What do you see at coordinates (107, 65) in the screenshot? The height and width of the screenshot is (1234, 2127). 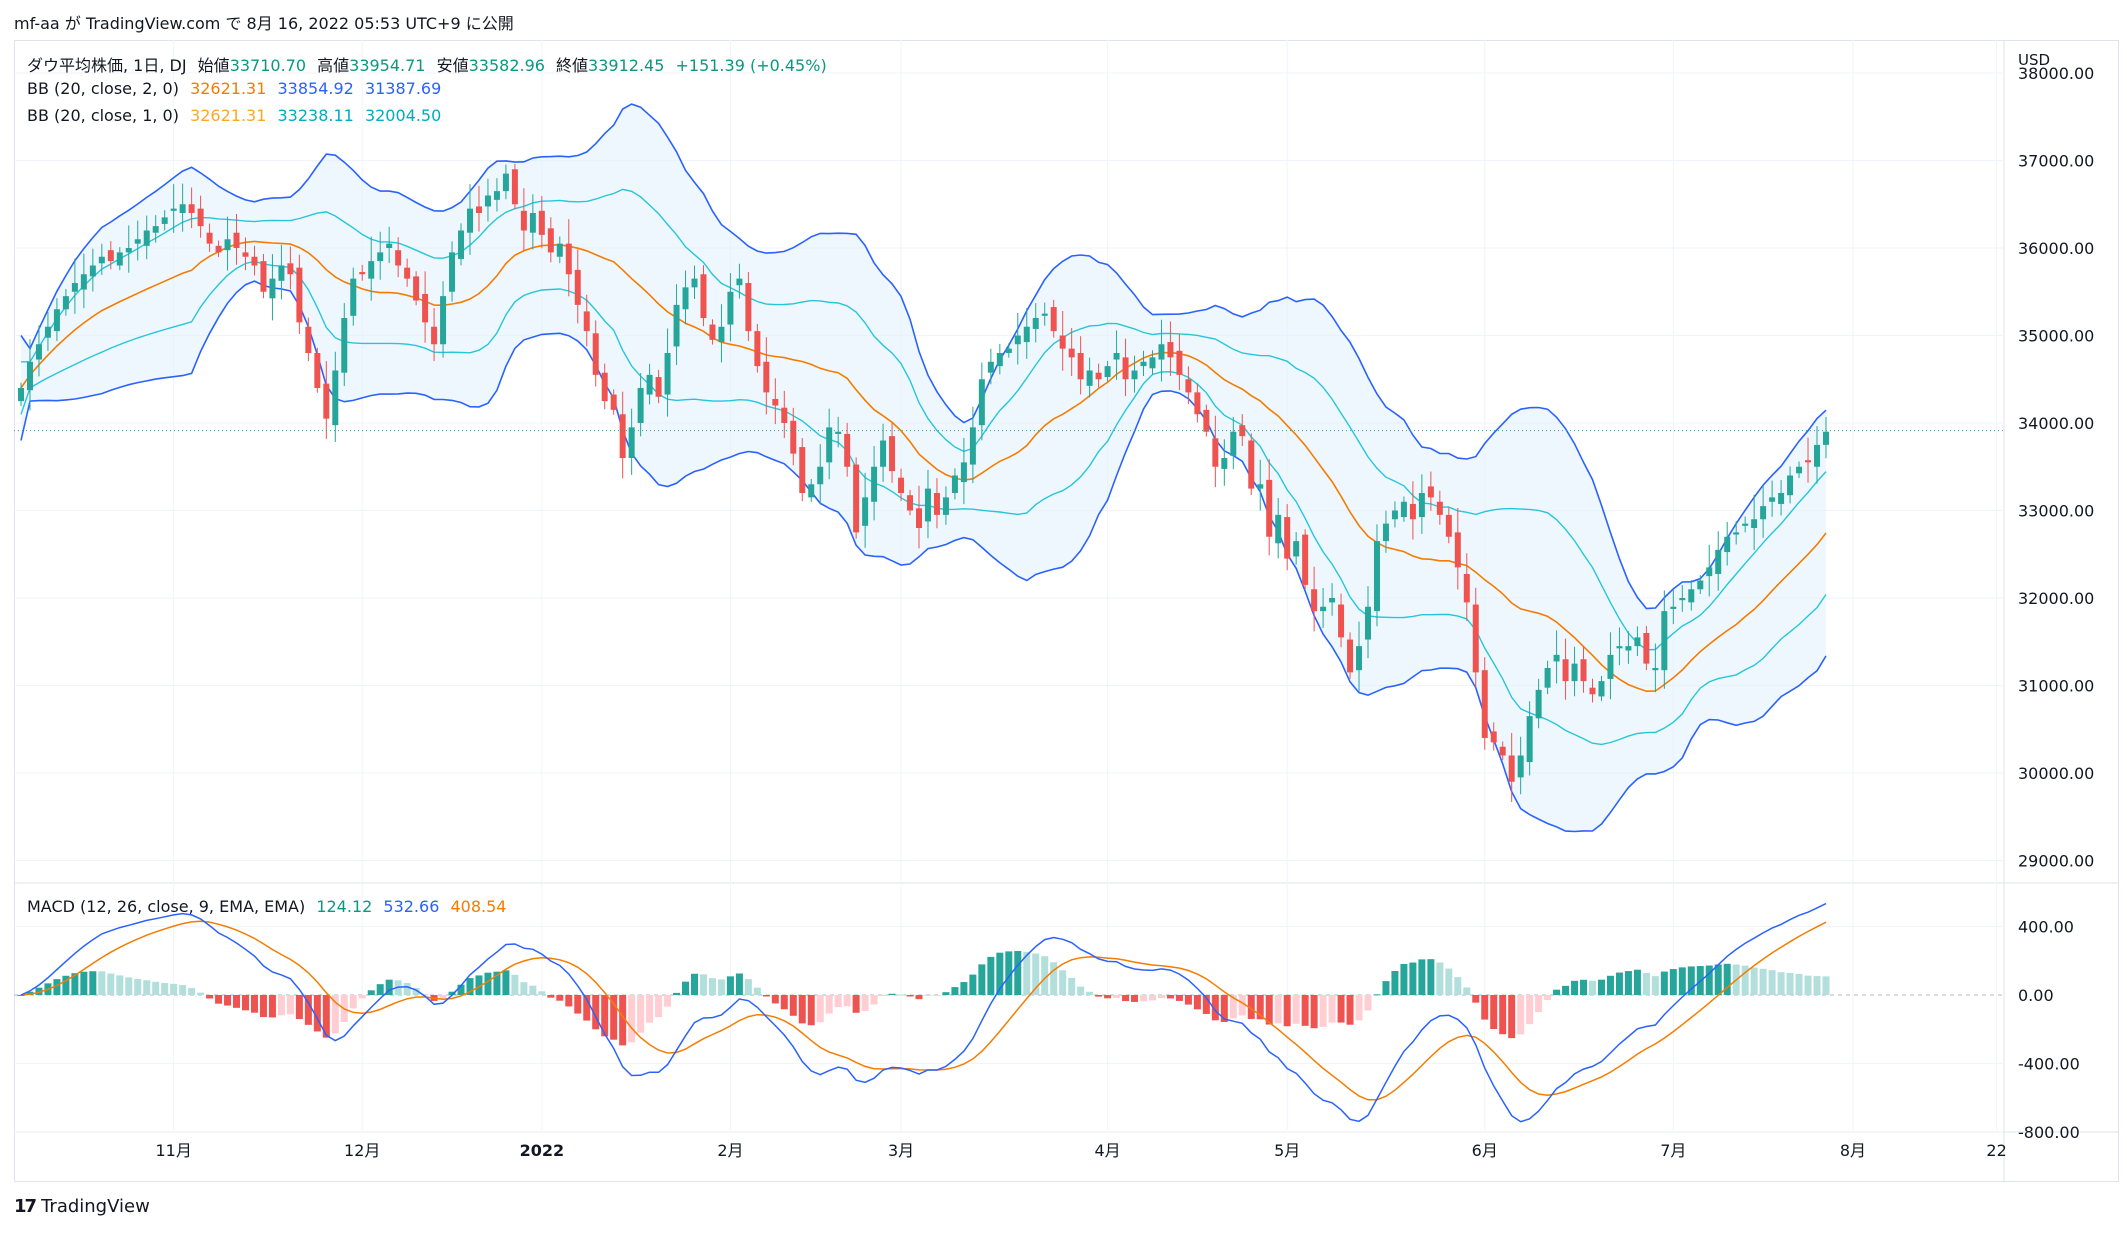 I see `symbol-label: ダウ平均株価, 1日, DJ` at bounding box center [107, 65].